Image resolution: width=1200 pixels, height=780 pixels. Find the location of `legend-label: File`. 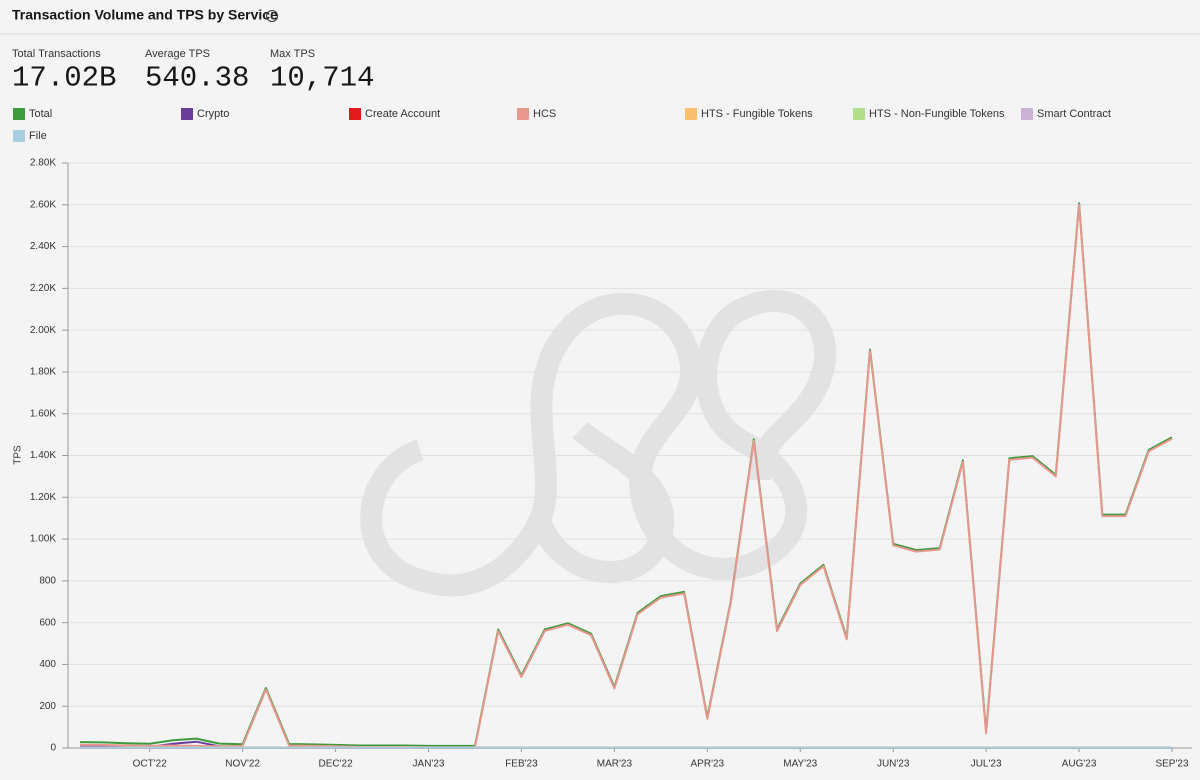

legend-label: File is located at coordinates (38, 136).